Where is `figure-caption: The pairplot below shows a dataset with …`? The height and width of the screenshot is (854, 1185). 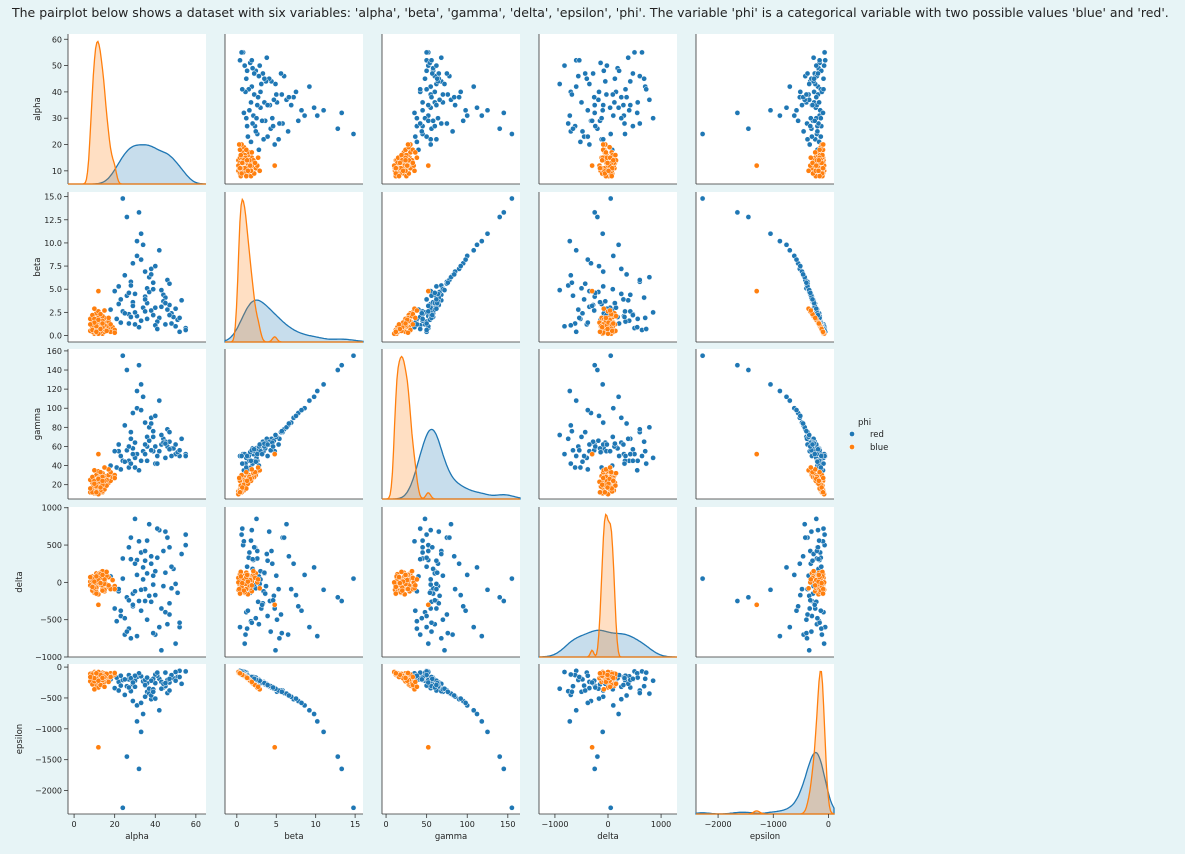
figure-caption: The pairplot below shows a dataset with … is located at coordinates (590, 12).